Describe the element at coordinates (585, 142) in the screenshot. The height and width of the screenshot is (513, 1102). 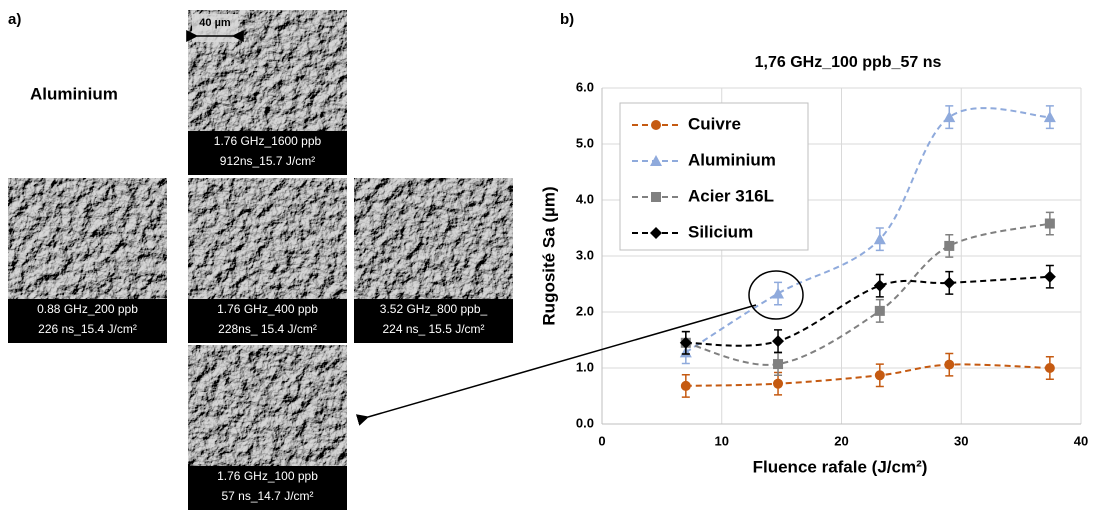
I see `y-tick-label: 5.0` at that location.